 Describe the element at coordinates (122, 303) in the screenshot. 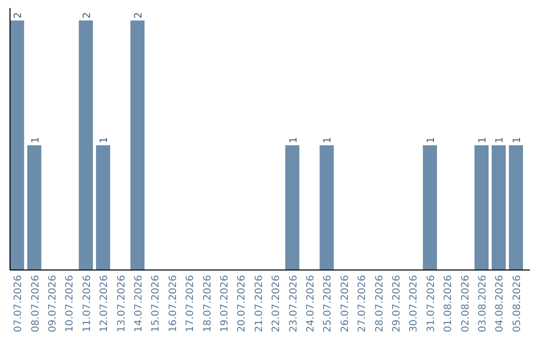

I see `x-tick-label: 13.07.2026` at that location.